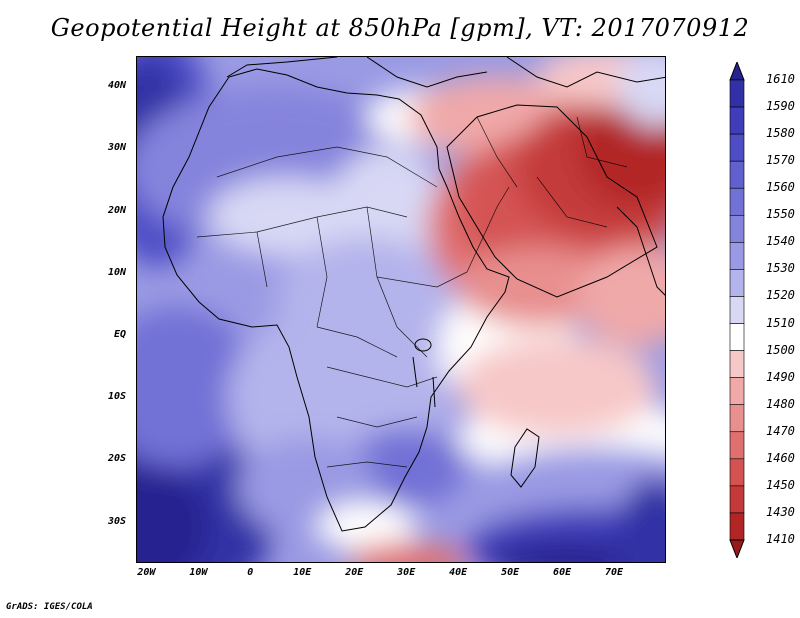 Image resolution: width=800 pixels, height=618 pixels. Describe the element at coordinates (737, 548) in the screenshot. I see `colorbar-min-arrow` at that location.